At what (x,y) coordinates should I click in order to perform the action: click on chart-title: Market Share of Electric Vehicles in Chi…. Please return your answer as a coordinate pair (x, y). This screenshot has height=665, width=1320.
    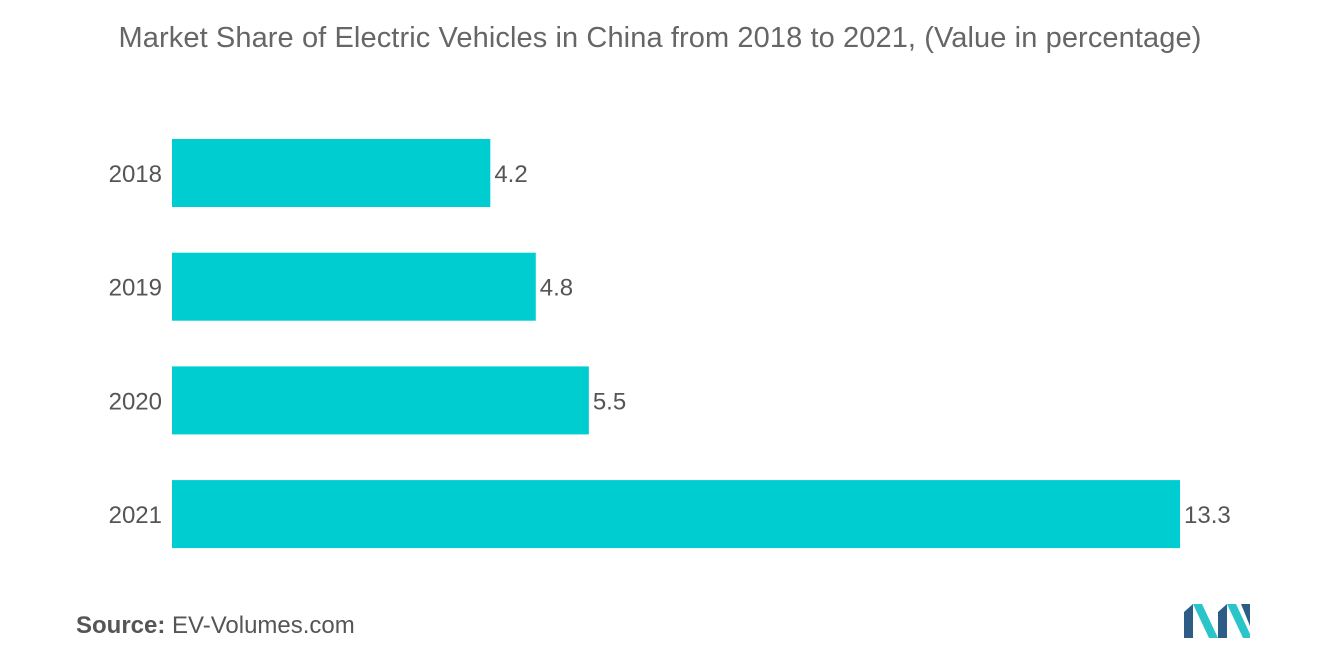
    Looking at the image, I should click on (660, 38).